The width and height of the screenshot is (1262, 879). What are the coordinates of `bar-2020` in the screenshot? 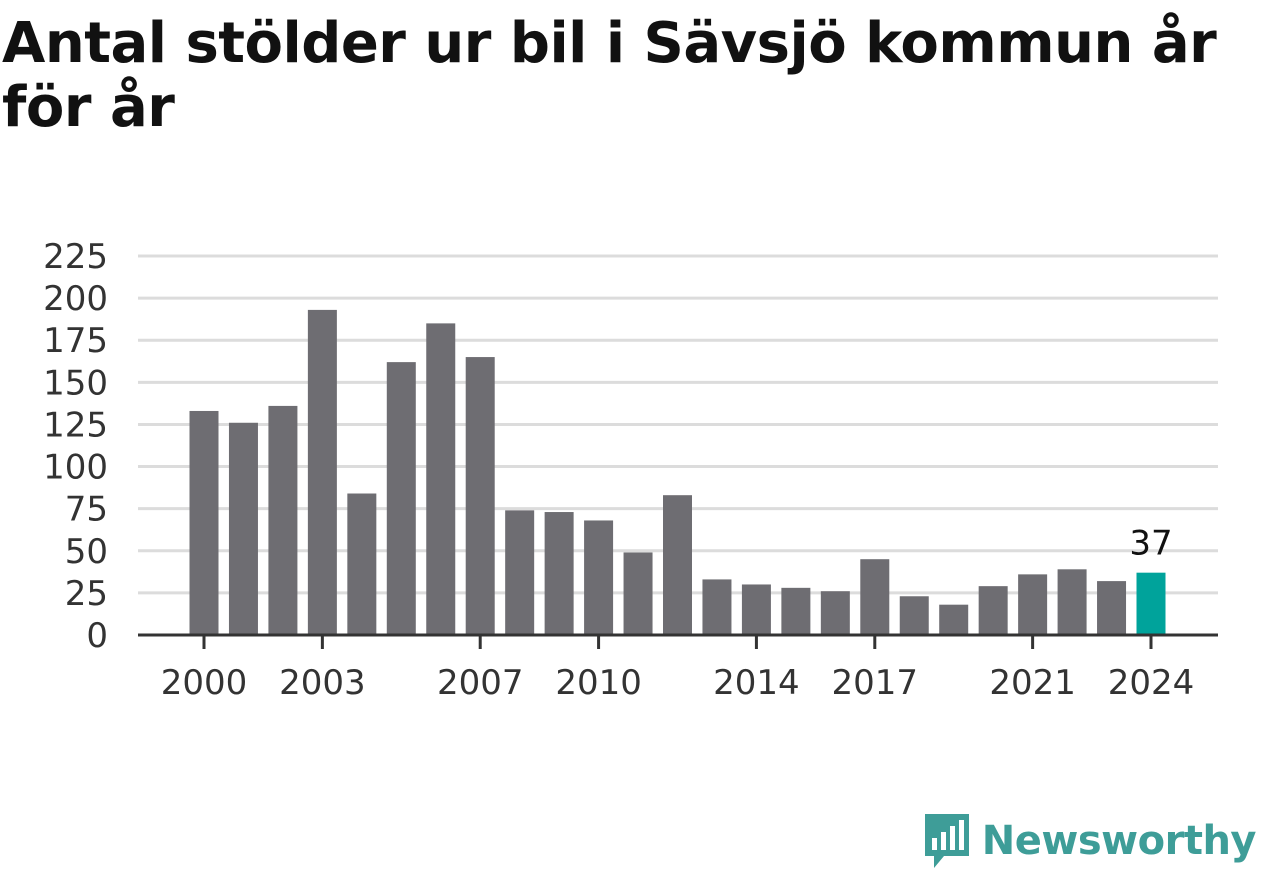 It's located at (993, 610).